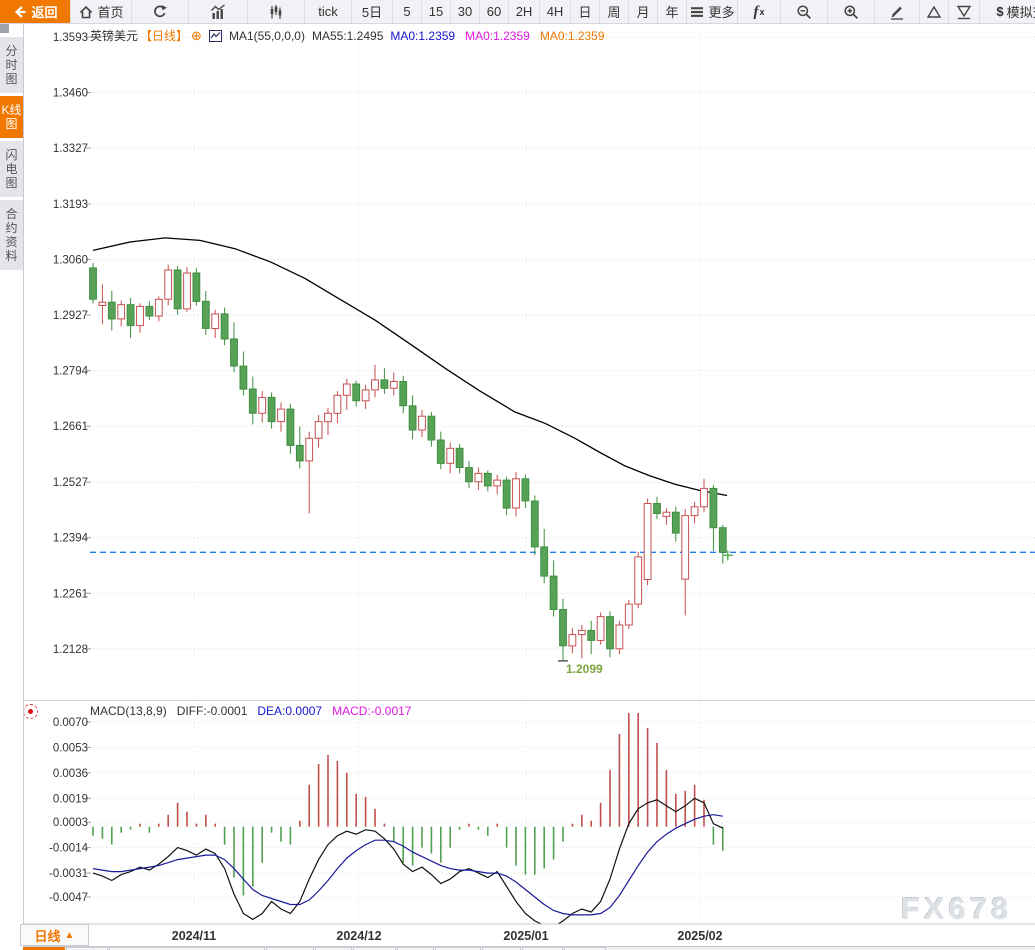 The height and width of the screenshot is (950, 1035). I want to click on interval-30m-button-label: 30, so click(465, 11).